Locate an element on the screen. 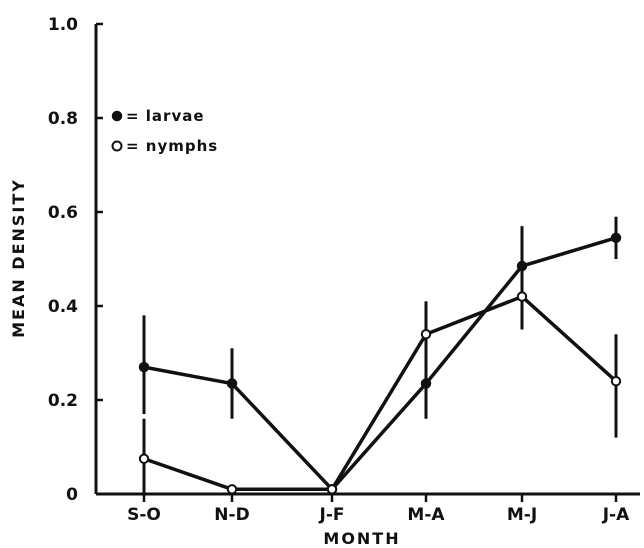 Image resolution: width=644 pixels, height=548 pixels. y-tick-label: 0.2 is located at coordinates (63, 401).